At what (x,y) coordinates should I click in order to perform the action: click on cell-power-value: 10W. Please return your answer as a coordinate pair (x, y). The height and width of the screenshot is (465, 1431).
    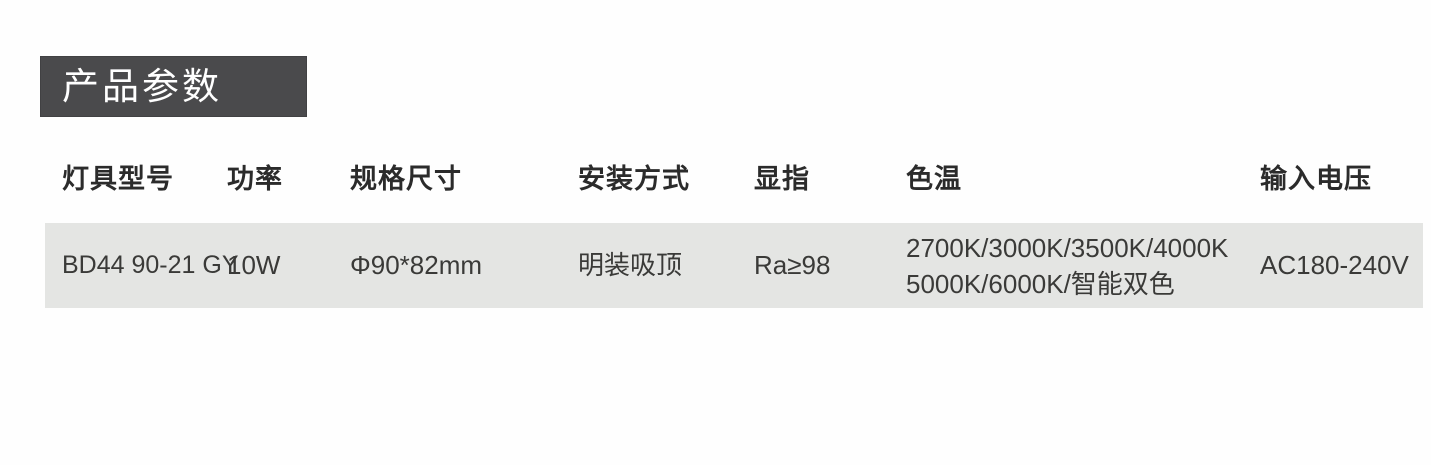
    Looking at the image, I should click on (254, 265).